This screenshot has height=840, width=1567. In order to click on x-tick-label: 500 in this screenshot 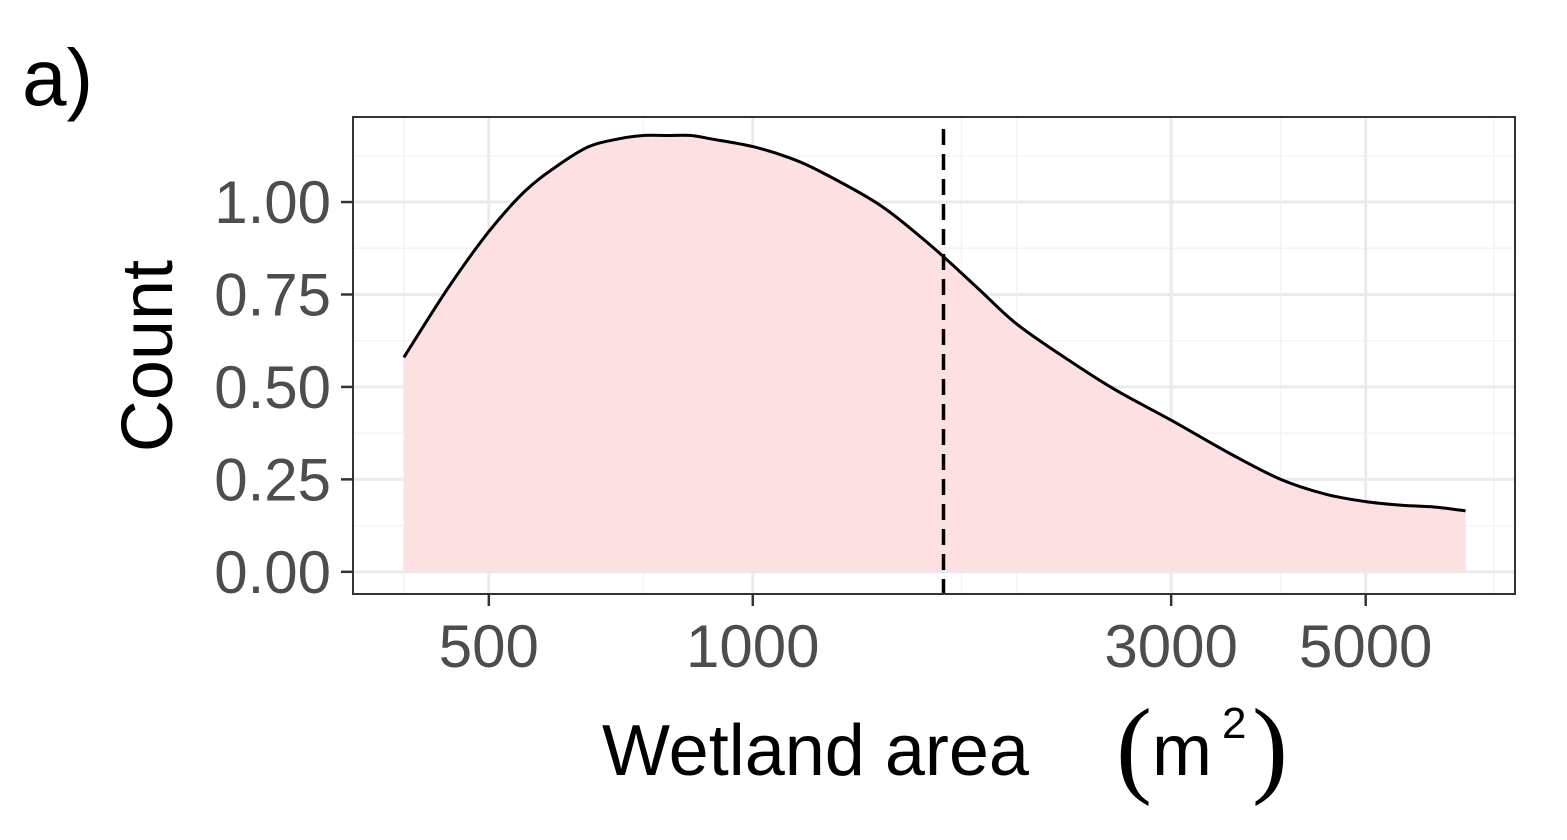, I will do `click(489, 646)`.